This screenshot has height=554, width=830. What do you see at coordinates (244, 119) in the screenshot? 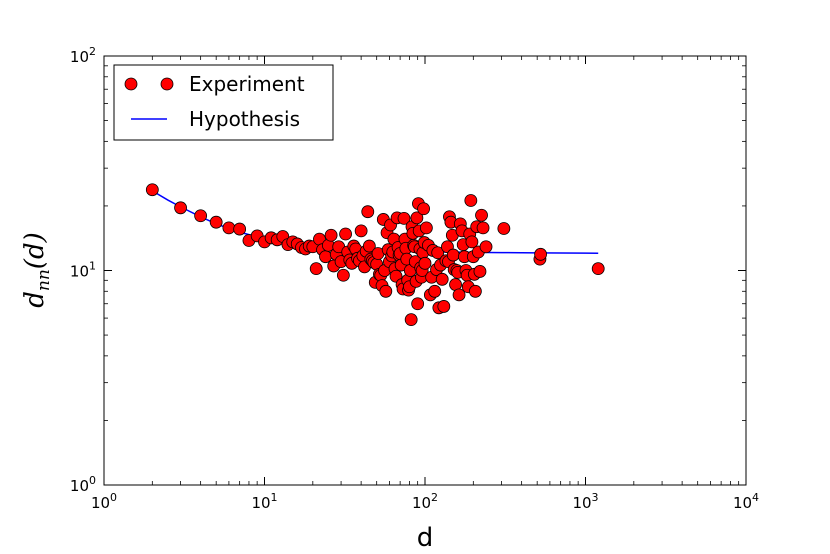
I see `legend-label-hypothesis: Hypothesis` at bounding box center [244, 119].